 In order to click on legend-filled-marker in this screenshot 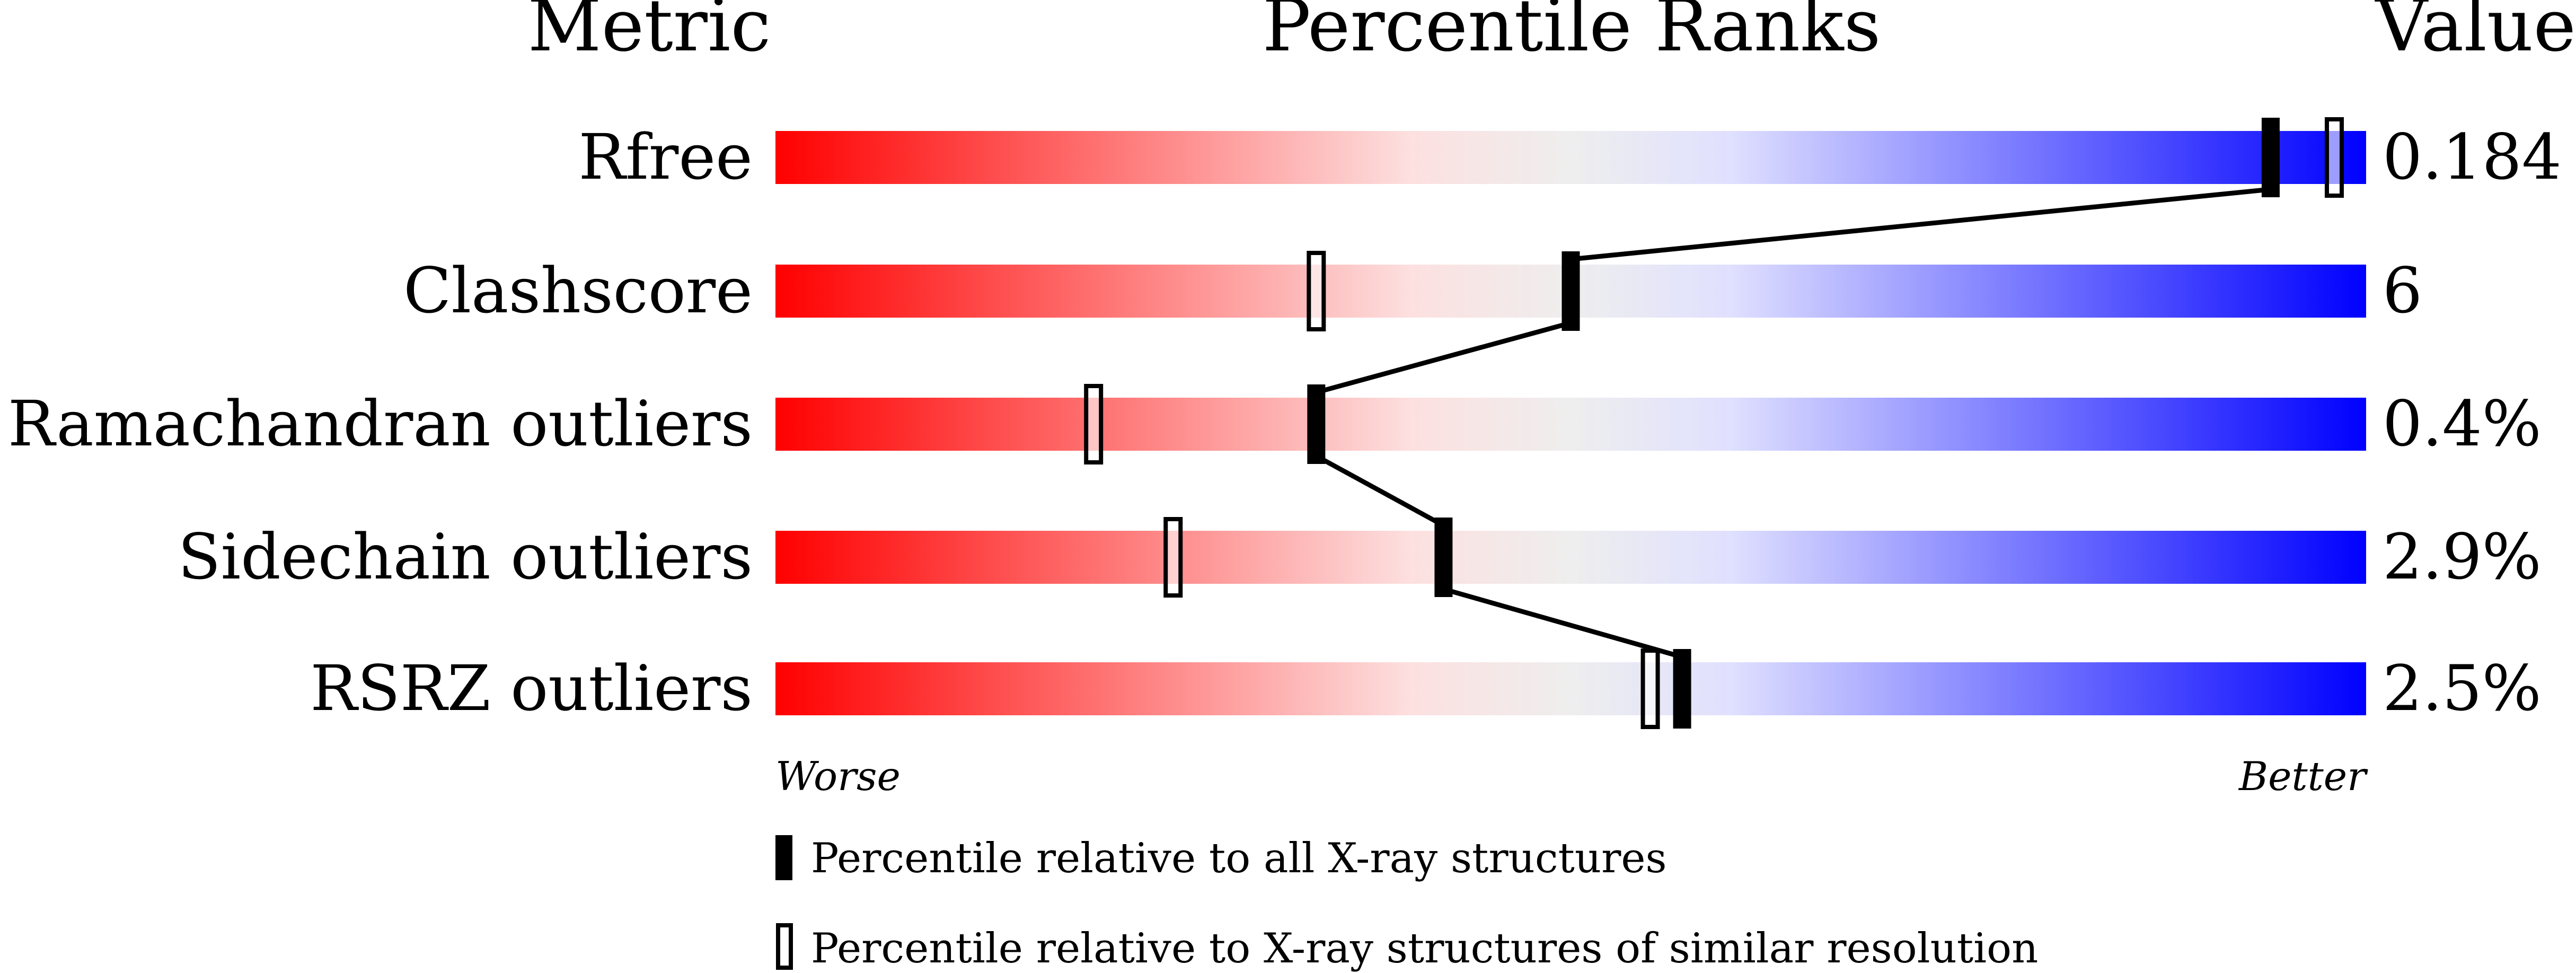, I will do `click(783, 857)`.